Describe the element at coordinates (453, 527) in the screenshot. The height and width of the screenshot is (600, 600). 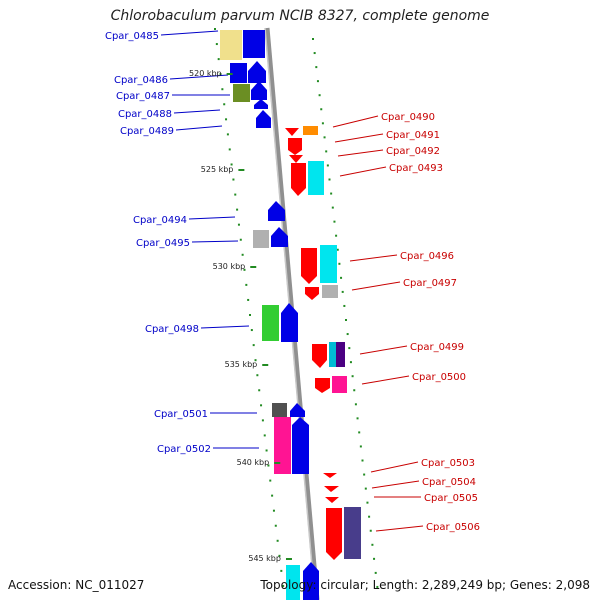
I see `gene-label-cpar-0506: Cpar_0506` at that location.